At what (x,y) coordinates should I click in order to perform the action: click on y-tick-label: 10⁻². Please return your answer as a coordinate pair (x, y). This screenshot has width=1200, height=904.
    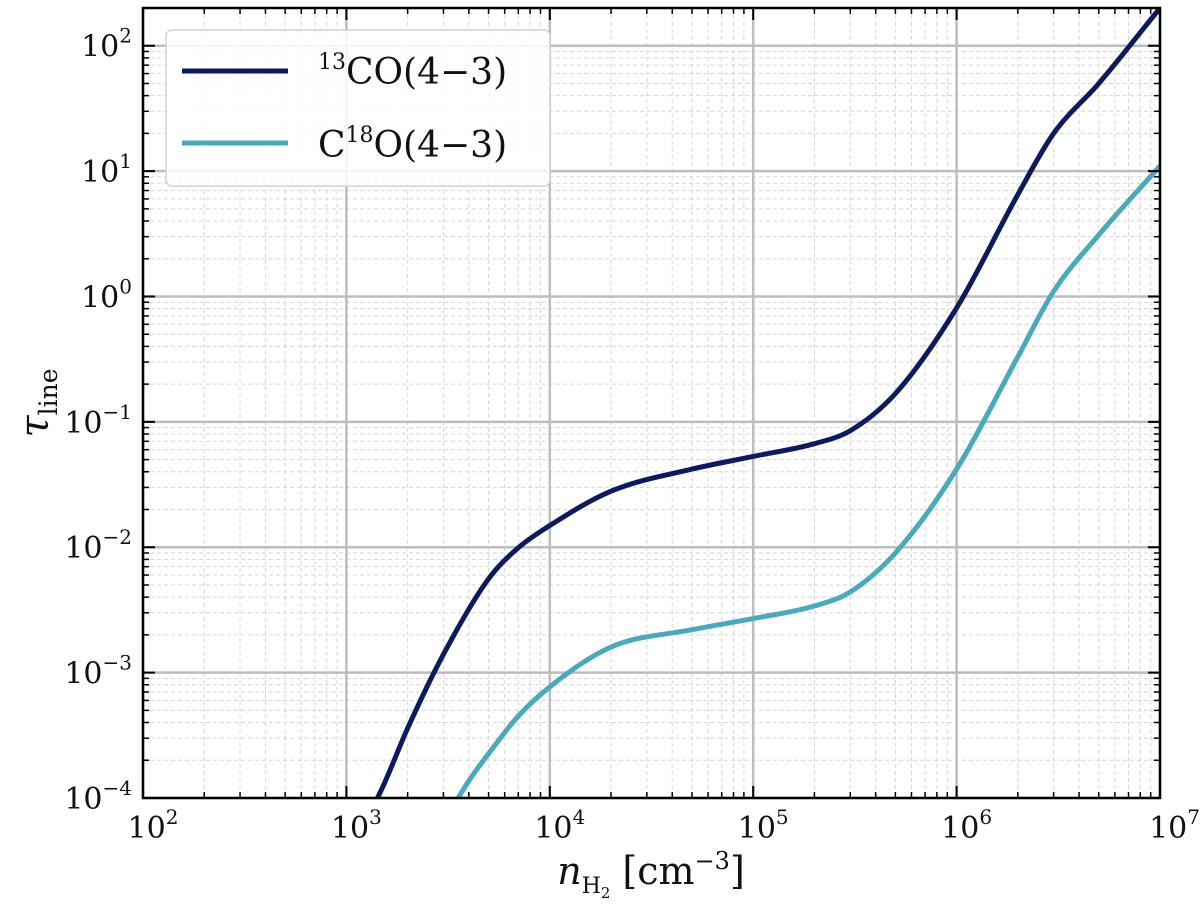
    Looking at the image, I should click on (98, 545).